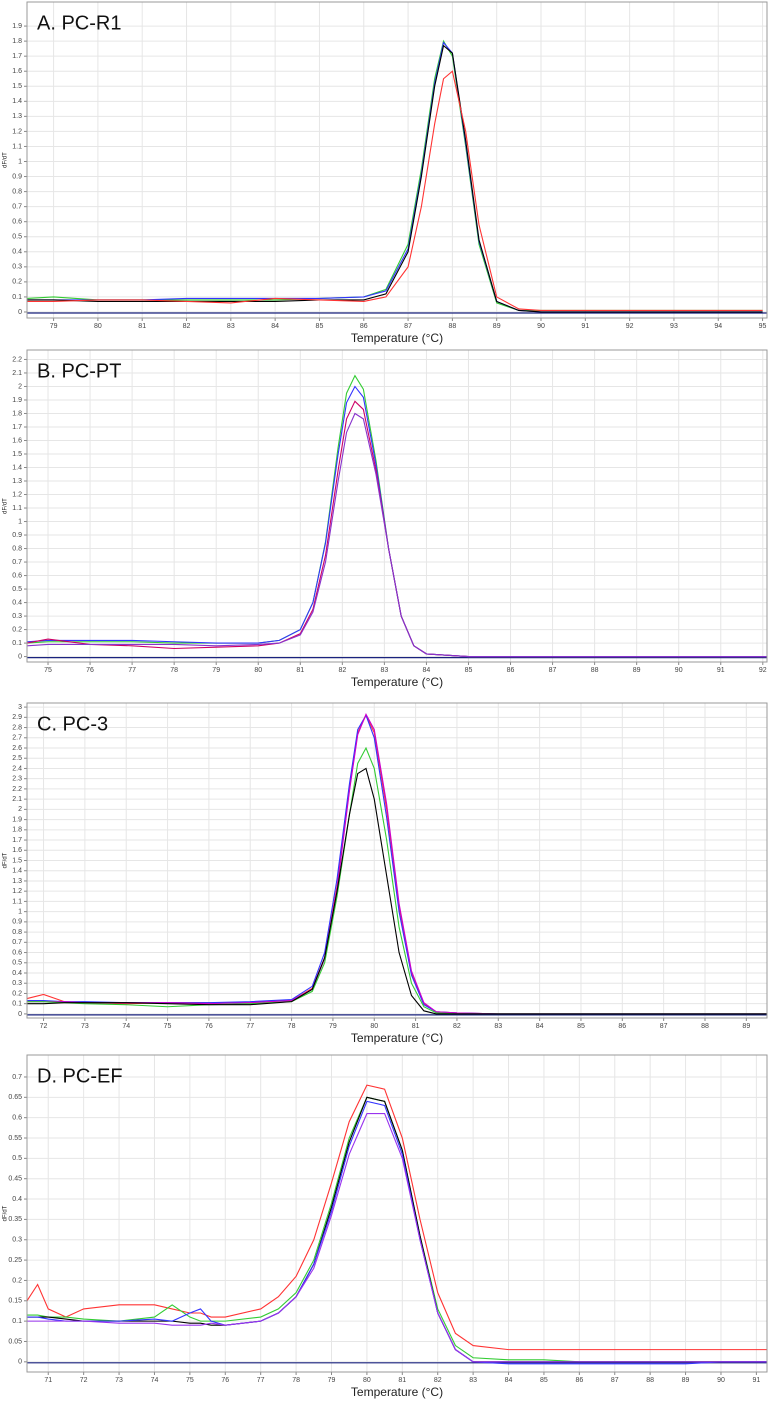 This screenshot has height=1401, width=771. Describe the element at coordinates (17, 748) in the screenshot. I see `y-tick-label: 2.6` at that location.